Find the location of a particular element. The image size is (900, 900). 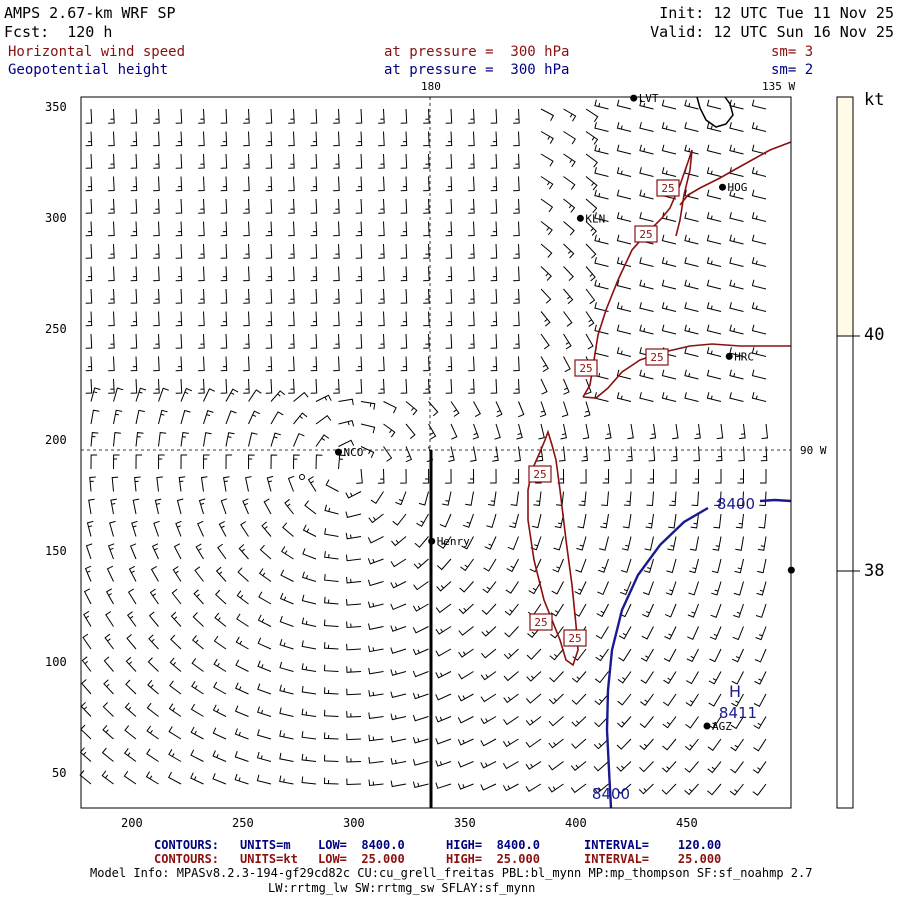

height-contour-8400-east is located at coordinates (775, 500).